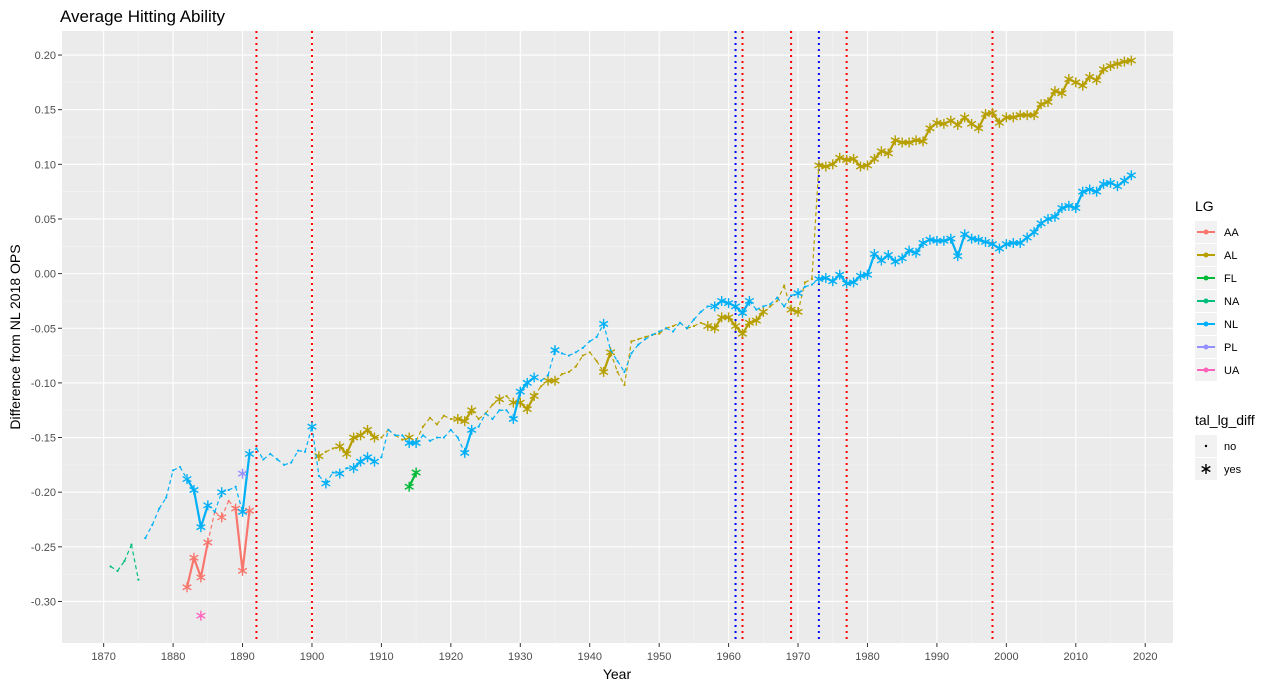 This screenshot has width=1271, height=693. Describe the element at coordinates (1231, 325) in the screenshot. I see `legend-label-nl: NL` at that location.